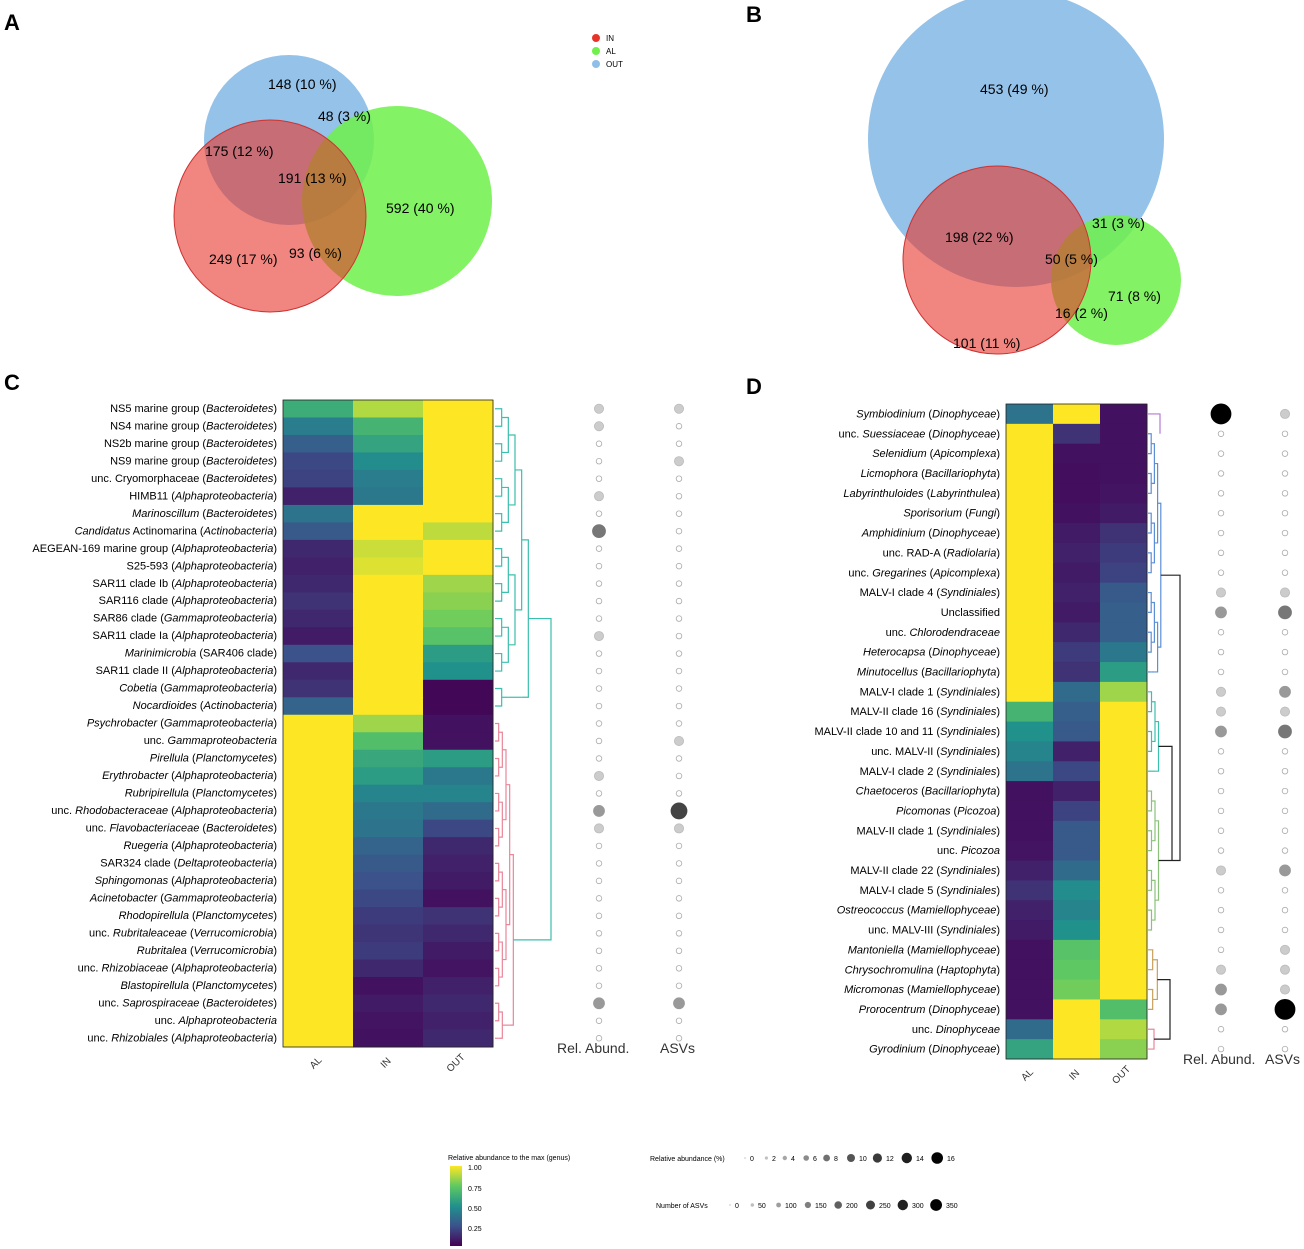 The width and height of the screenshot is (1304, 1249). Describe the element at coordinates (952, 1206) in the screenshot. I see `asv-legend-tick: 350` at that location.